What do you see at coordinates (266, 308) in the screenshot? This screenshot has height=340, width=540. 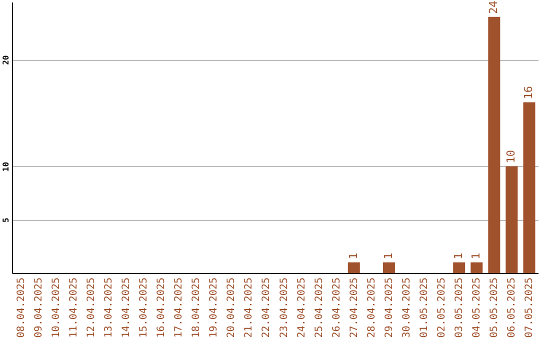 I see `x-tick-label: 22.04.2025` at bounding box center [266, 308].